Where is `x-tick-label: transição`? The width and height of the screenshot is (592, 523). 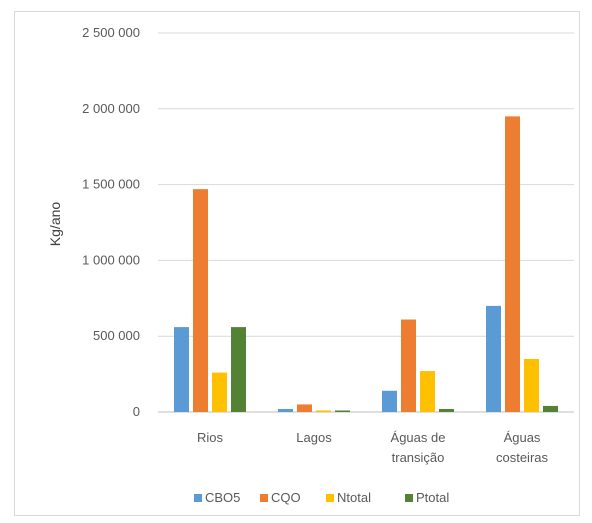 x-tick-label: transição is located at coordinates (418, 457).